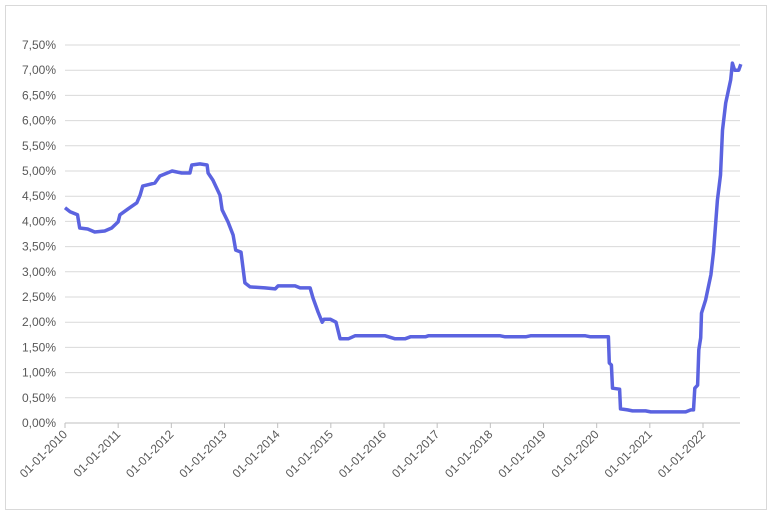 The width and height of the screenshot is (773, 517). What do you see at coordinates (39, 95) in the screenshot?
I see `y-tick-label: 6,50%` at bounding box center [39, 95].